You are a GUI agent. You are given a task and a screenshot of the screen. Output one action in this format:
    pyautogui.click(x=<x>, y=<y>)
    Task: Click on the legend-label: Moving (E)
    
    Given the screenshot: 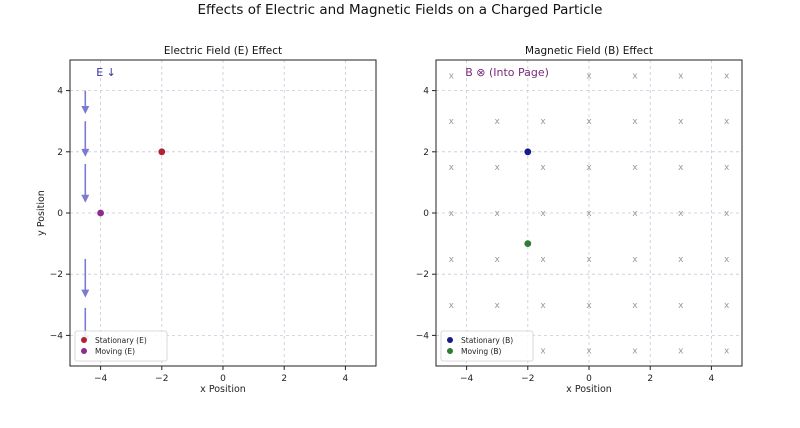 What is the action you would take?
    pyautogui.click(x=115, y=351)
    